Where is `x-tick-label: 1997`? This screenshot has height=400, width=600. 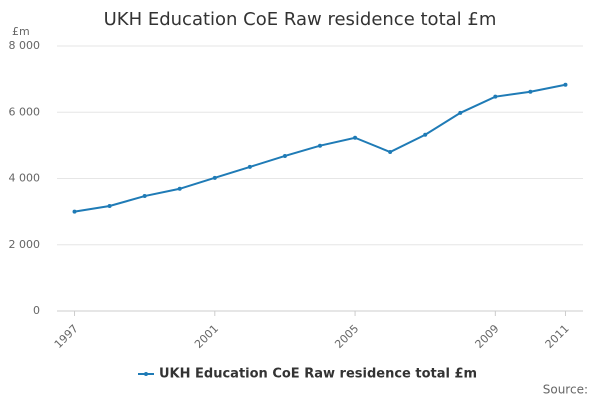
x-tick-label: 1997 is located at coordinates (66, 336).